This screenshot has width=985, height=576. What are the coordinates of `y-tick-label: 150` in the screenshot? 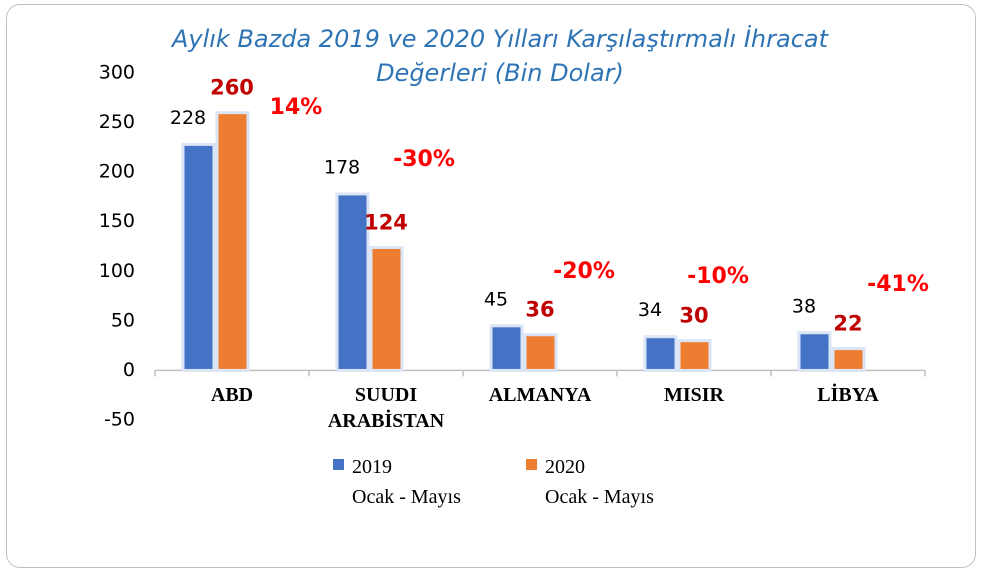 It's located at (117, 221).